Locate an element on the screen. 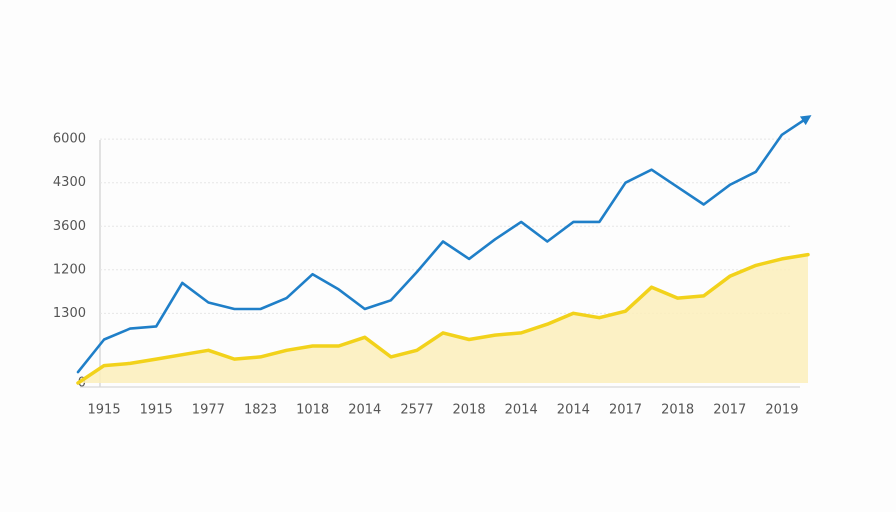 The image size is (896, 512). x-tick-label: 1823 is located at coordinates (260, 410).